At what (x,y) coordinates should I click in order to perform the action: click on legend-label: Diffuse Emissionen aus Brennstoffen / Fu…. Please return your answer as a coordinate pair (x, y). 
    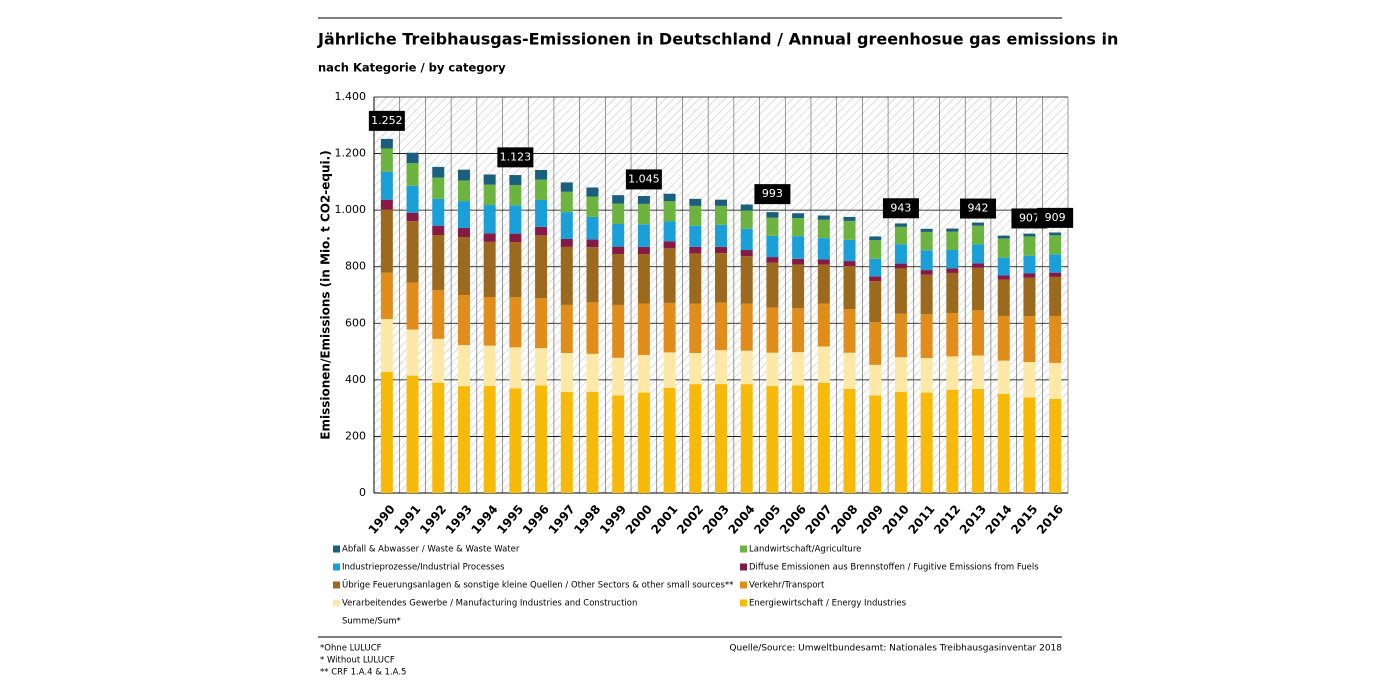
    Looking at the image, I should click on (894, 568).